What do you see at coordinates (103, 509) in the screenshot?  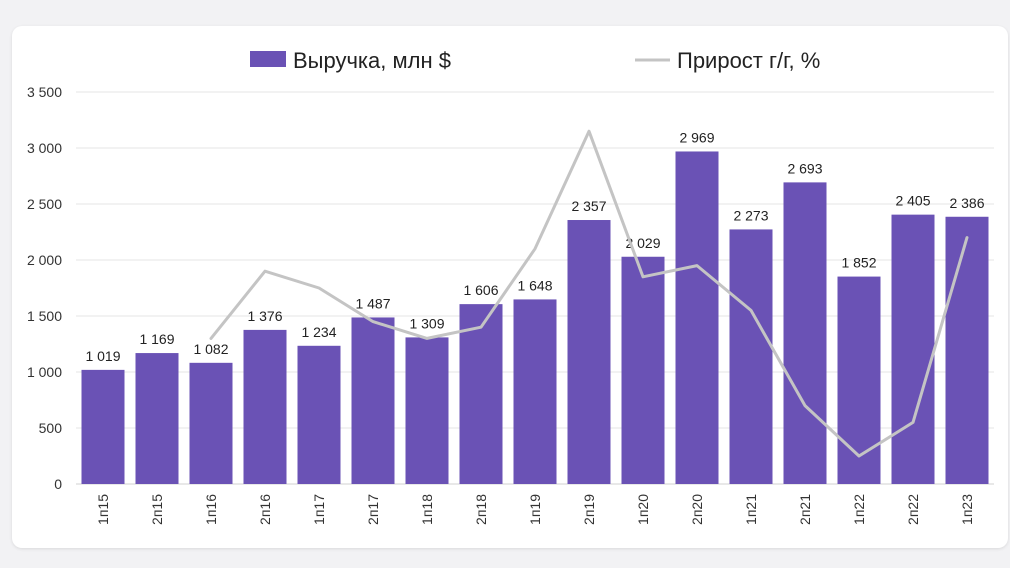 I see `x-tick-label: 1п15` at bounding box center [103, 509].